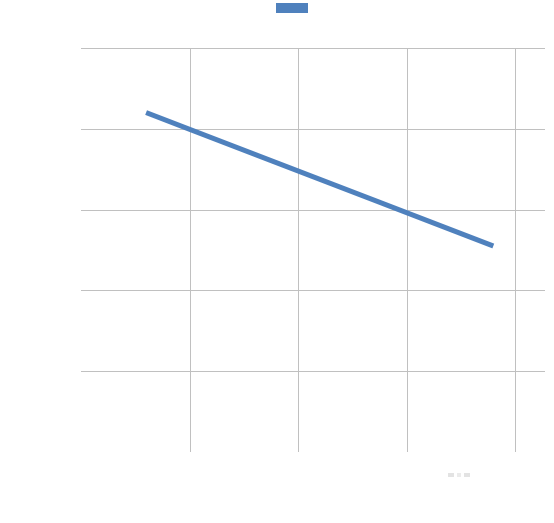  I want to click on watermark-logo, so click(459, 475).